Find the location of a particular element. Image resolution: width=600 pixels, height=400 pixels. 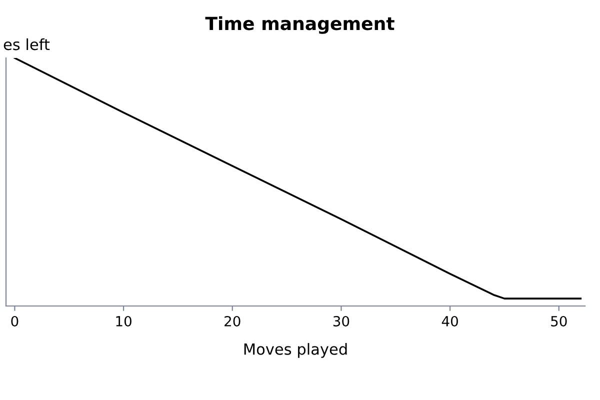

x-tick-label: 50 is located at coordinates (559, 321).